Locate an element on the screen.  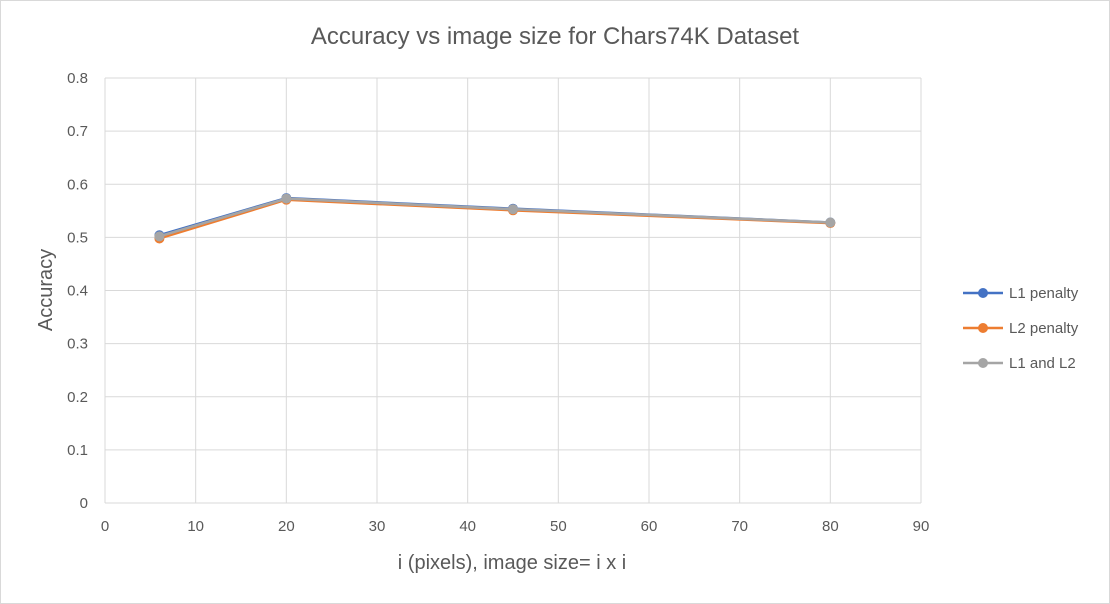
x-tick-label: 50 is located at coordinates (558, 526).